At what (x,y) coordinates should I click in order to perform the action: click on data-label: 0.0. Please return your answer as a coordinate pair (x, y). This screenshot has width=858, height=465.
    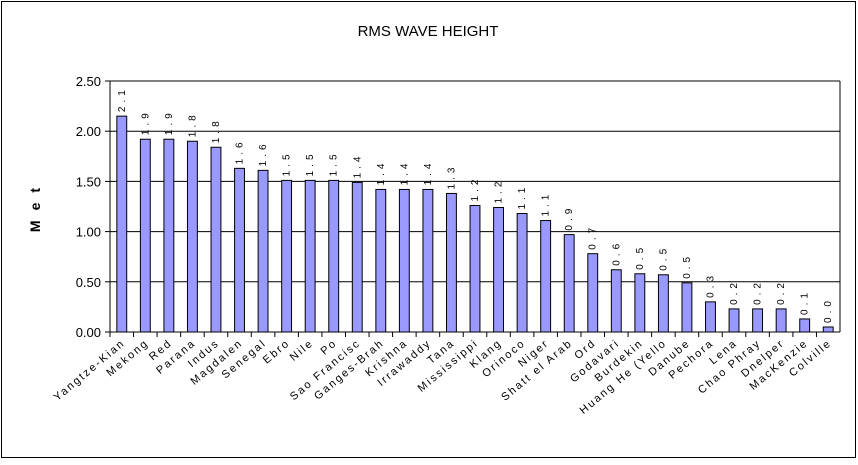
    Looking at the image, I should click on (828, 310).